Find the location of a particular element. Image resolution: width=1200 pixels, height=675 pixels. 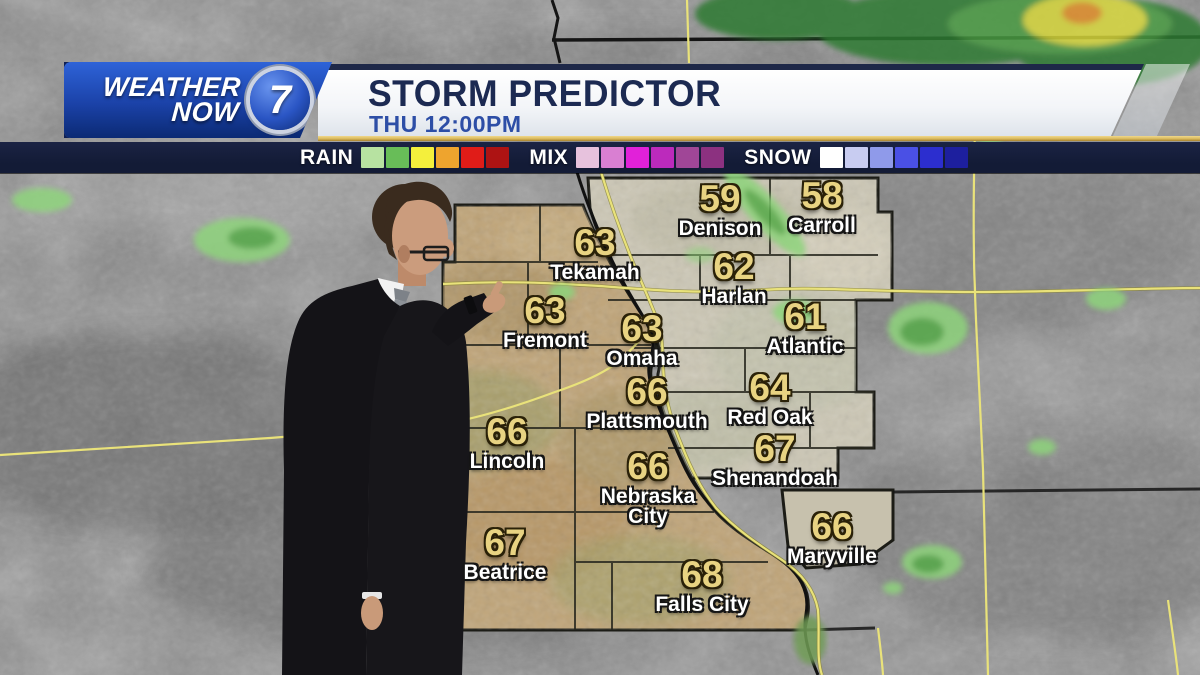

presenter-raised-arm is located at coordinates (464, 319).